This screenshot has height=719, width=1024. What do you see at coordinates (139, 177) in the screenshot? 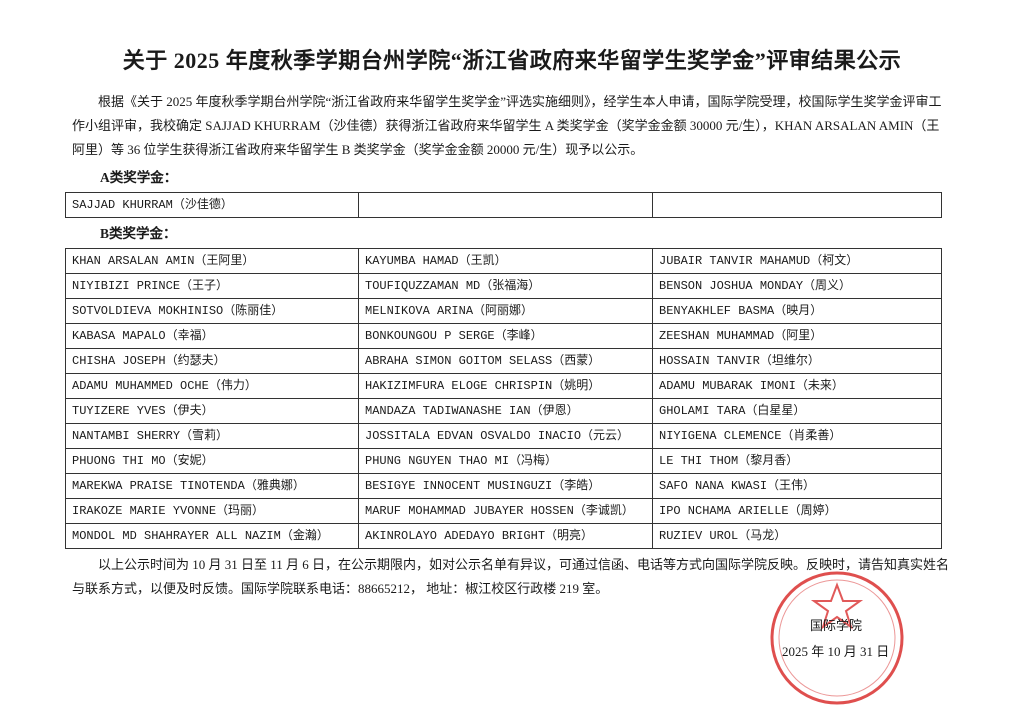
I see `a-scholarship-label: A类奖学金：` at bounding box center [139, 177].